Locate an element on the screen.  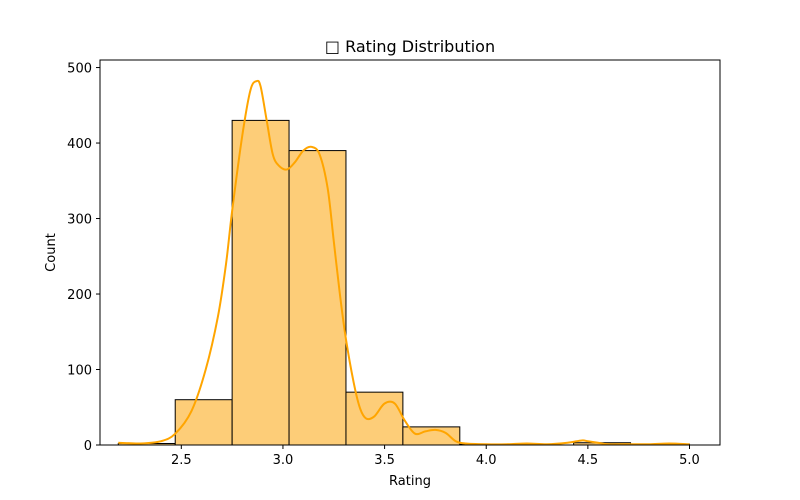
chart-title: □ Rating Distribution is located at coordinates (410, 46).